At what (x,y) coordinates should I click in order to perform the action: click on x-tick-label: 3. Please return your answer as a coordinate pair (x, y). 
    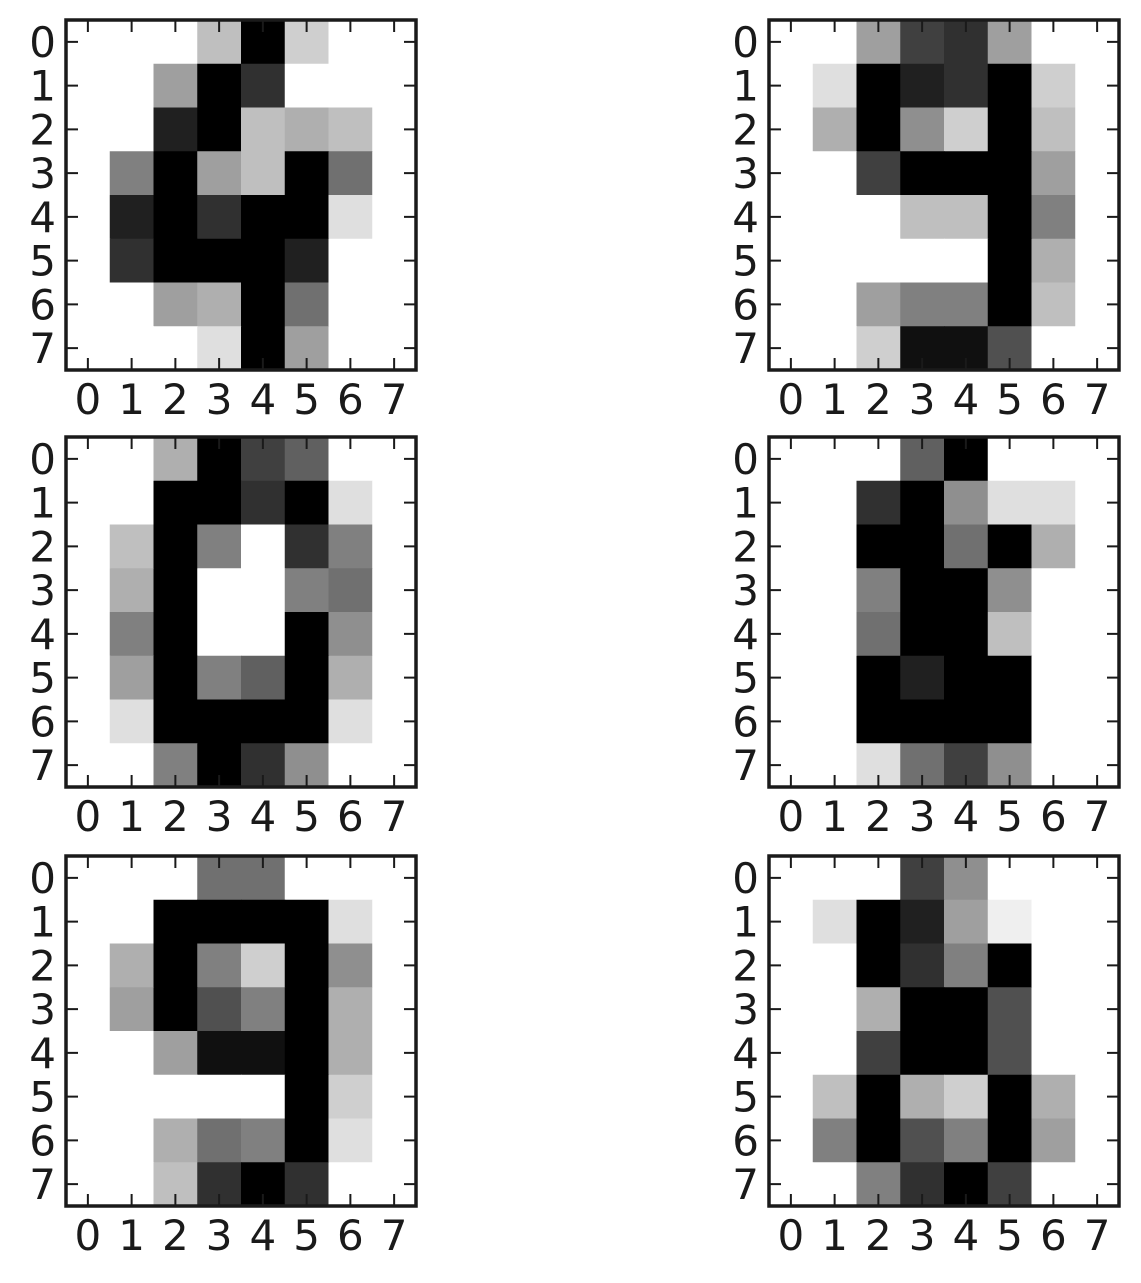
    Looking at the image, I should click on (922, 399).